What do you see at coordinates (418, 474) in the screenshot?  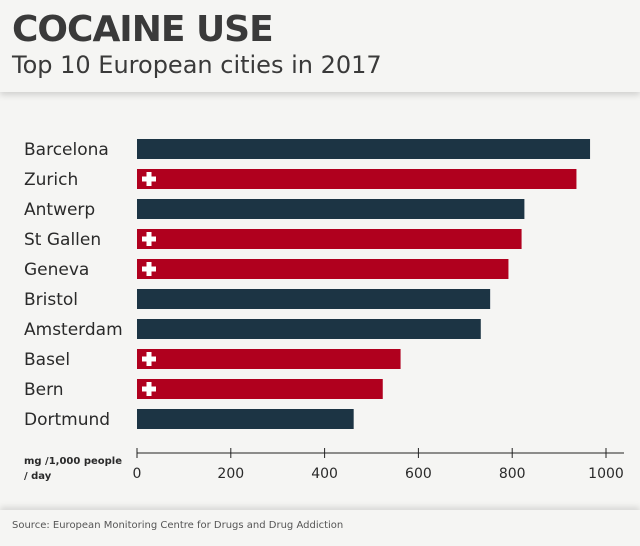 I see `x-tick-label: 600` at bounding box center [418, 474].